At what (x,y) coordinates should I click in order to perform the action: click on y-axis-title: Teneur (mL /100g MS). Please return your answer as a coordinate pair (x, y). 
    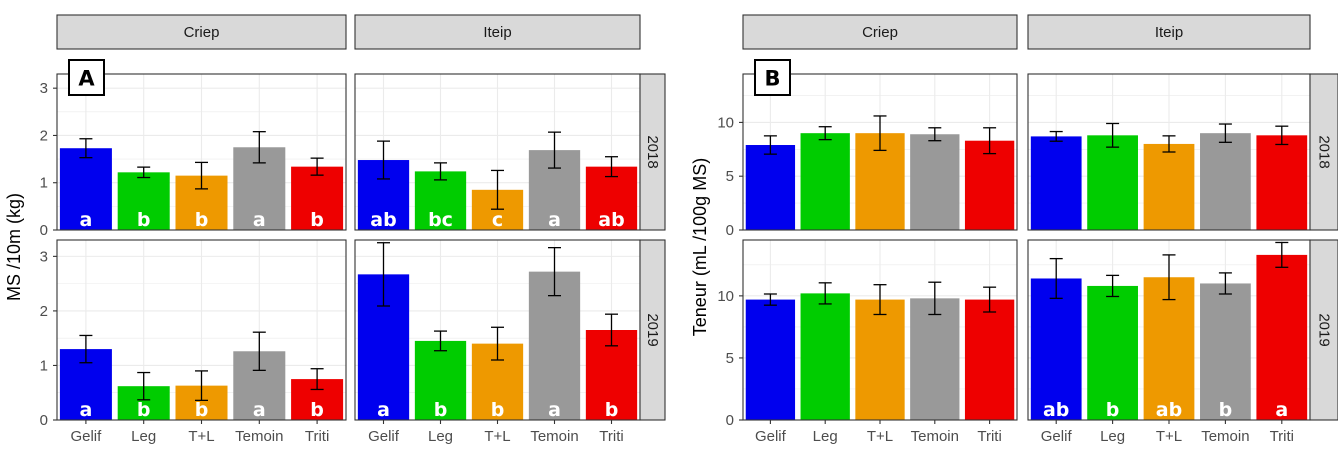
    Looking at the image, I should click on (700, 247).